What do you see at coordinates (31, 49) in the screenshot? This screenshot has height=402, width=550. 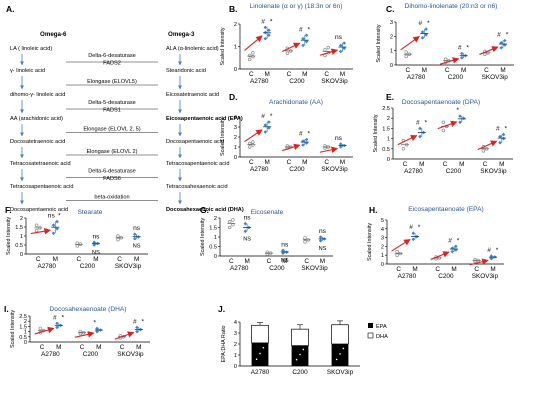 I see `omega6-item: LA ( linoleic acid)` at bounding box center [31, 49].